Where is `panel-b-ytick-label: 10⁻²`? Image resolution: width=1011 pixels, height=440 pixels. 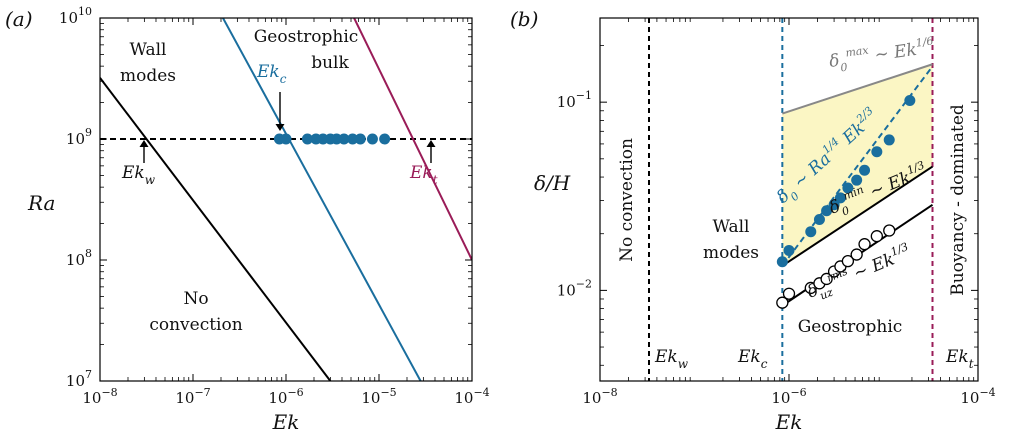 panel-b-ytick-label: 10⁻² is located at coordinates (574, 288).